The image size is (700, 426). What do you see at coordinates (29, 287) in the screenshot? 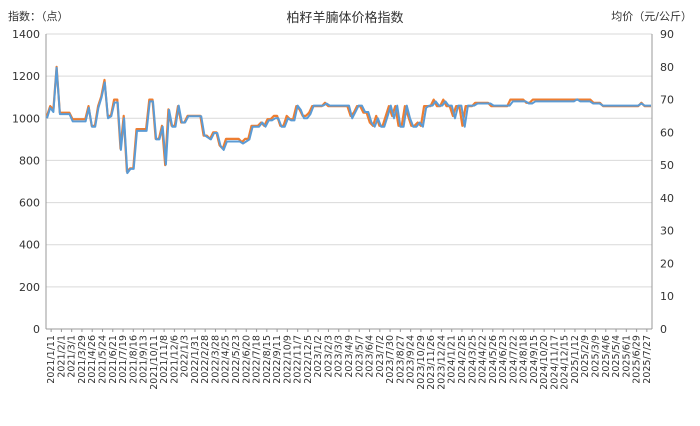
I see `left-y-tick-label: 200` at bounding box center [29, 287].